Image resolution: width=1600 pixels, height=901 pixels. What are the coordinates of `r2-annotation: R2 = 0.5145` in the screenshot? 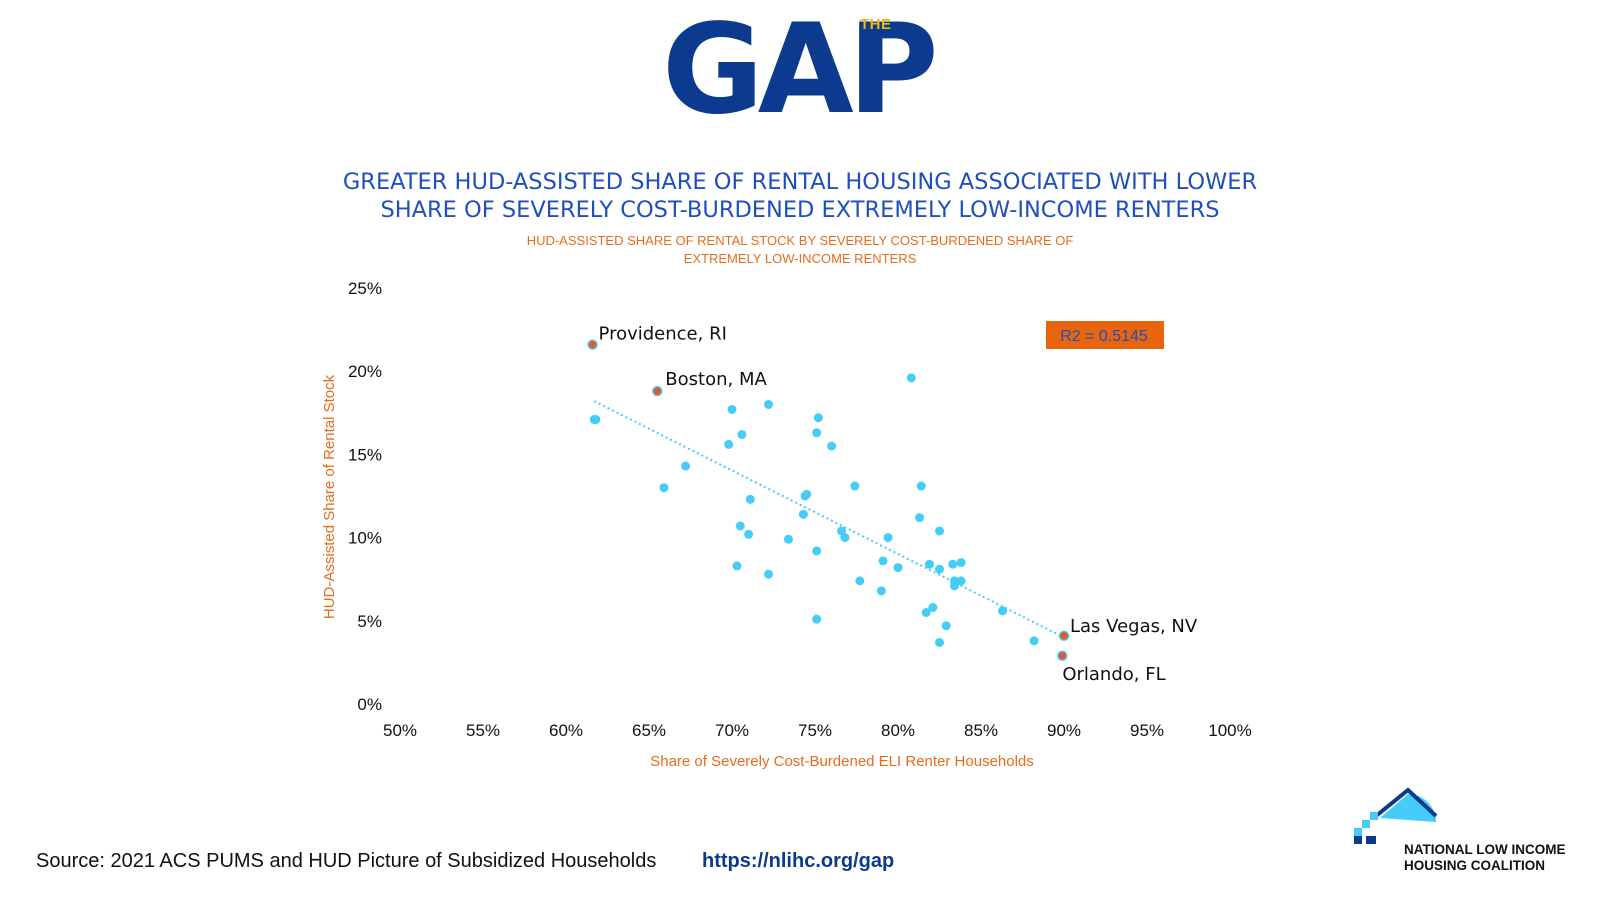 It's located at (1105, 335).